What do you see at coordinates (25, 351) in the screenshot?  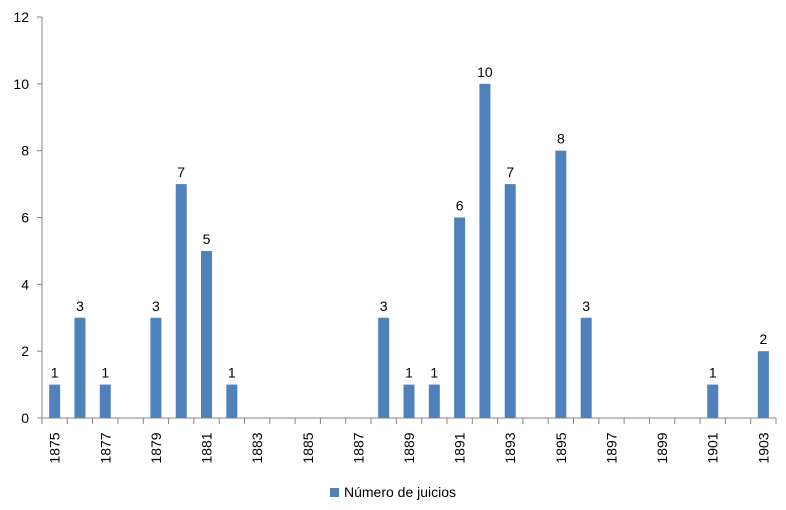 I see `y-tick-label: 2` at bounding box center [25, 351].